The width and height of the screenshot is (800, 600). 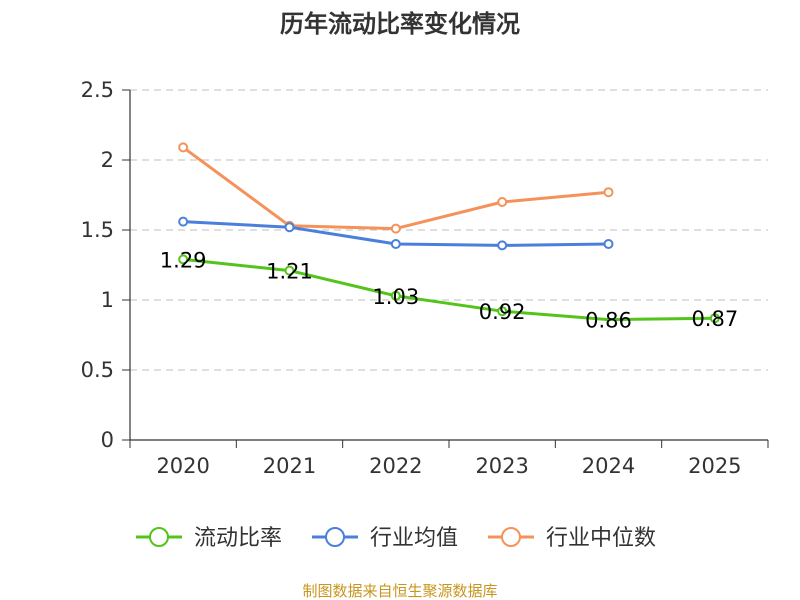 I want to click on data-label: 0.87, so click(x=714, y=319).